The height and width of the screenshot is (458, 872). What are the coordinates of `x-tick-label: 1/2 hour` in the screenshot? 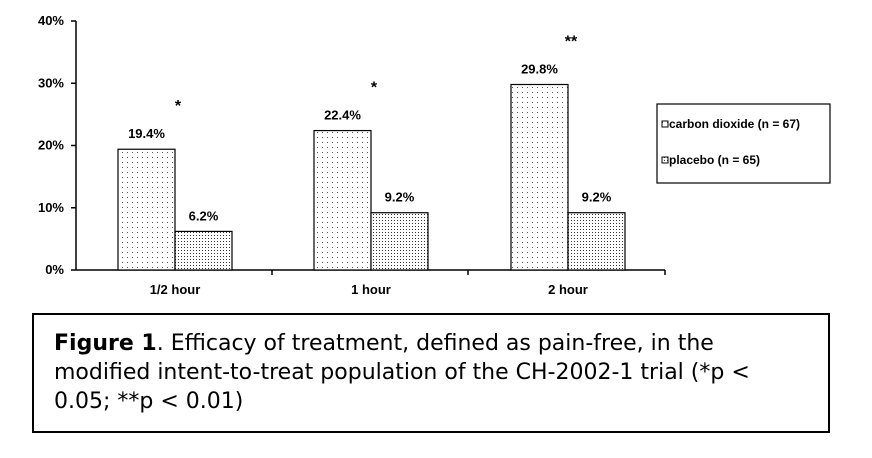 It's located at (175, 289).